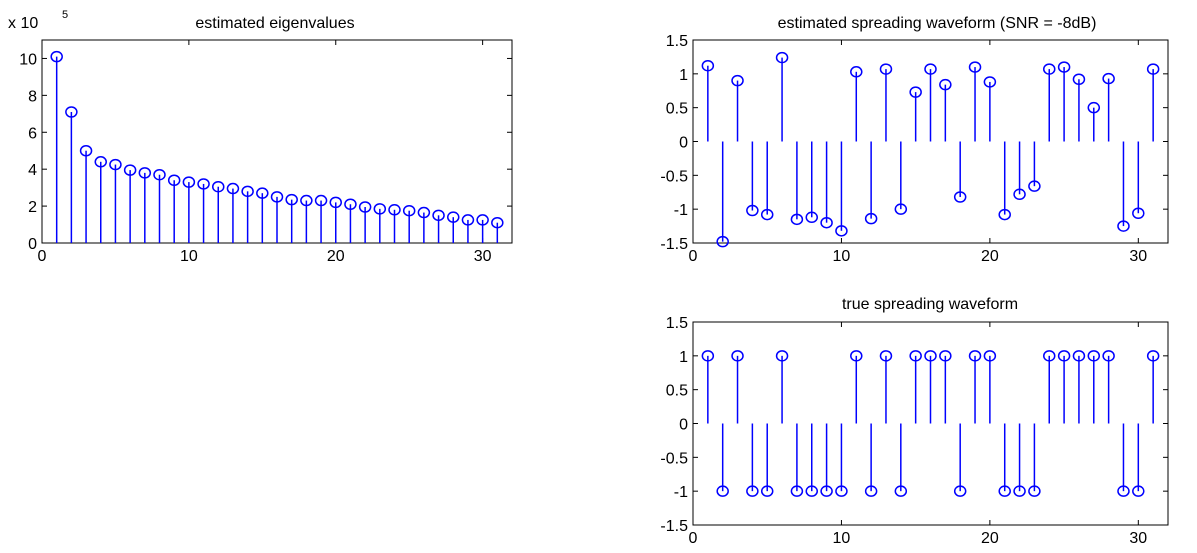 The height and width of the screenshot is (553, 1197). Describe the element at coordinates (274, 23) in the screenshot. I see `eigenvalues-chart-title: estimated eigenvalues` at that location.